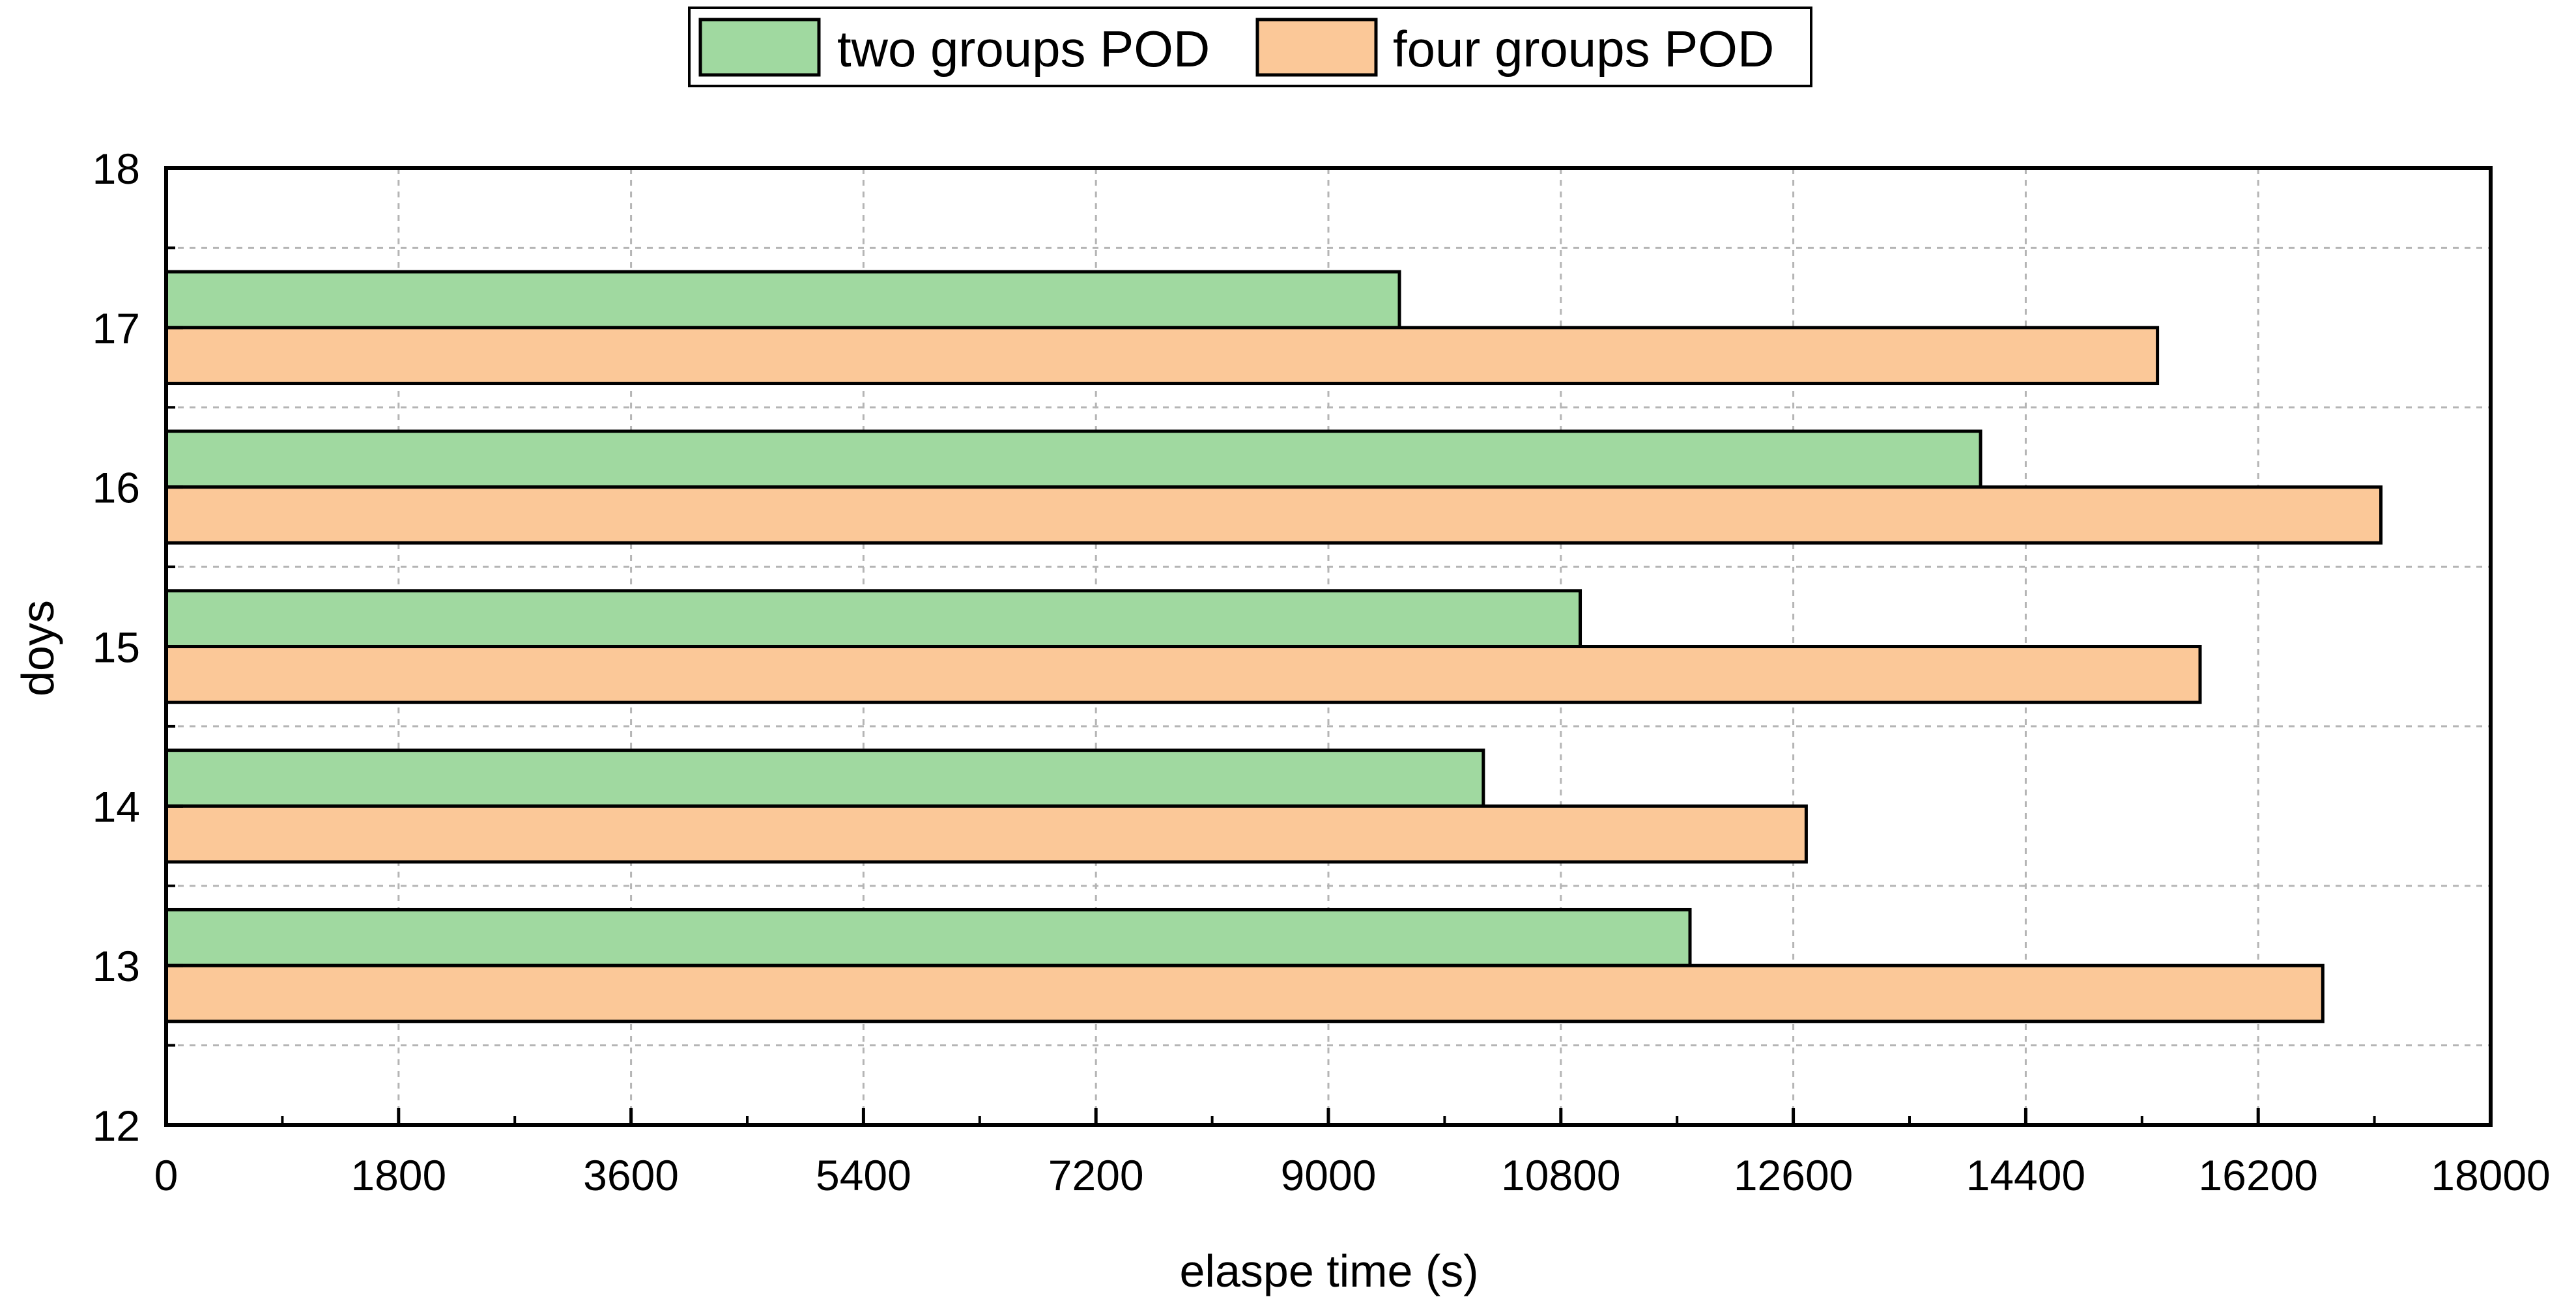 The height and width of the screenshot is (1314, 2576). I want to click on x-tick-label: 18000, so click(2491, 1175).